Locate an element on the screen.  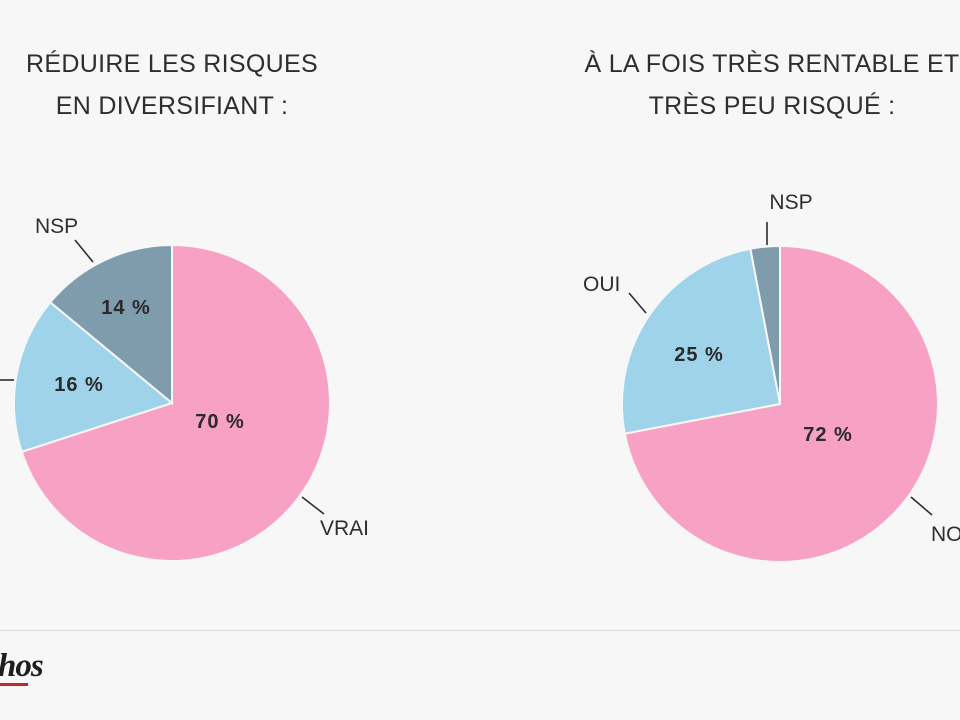
publisher-logo: hos is located at coordinates (22, 666).